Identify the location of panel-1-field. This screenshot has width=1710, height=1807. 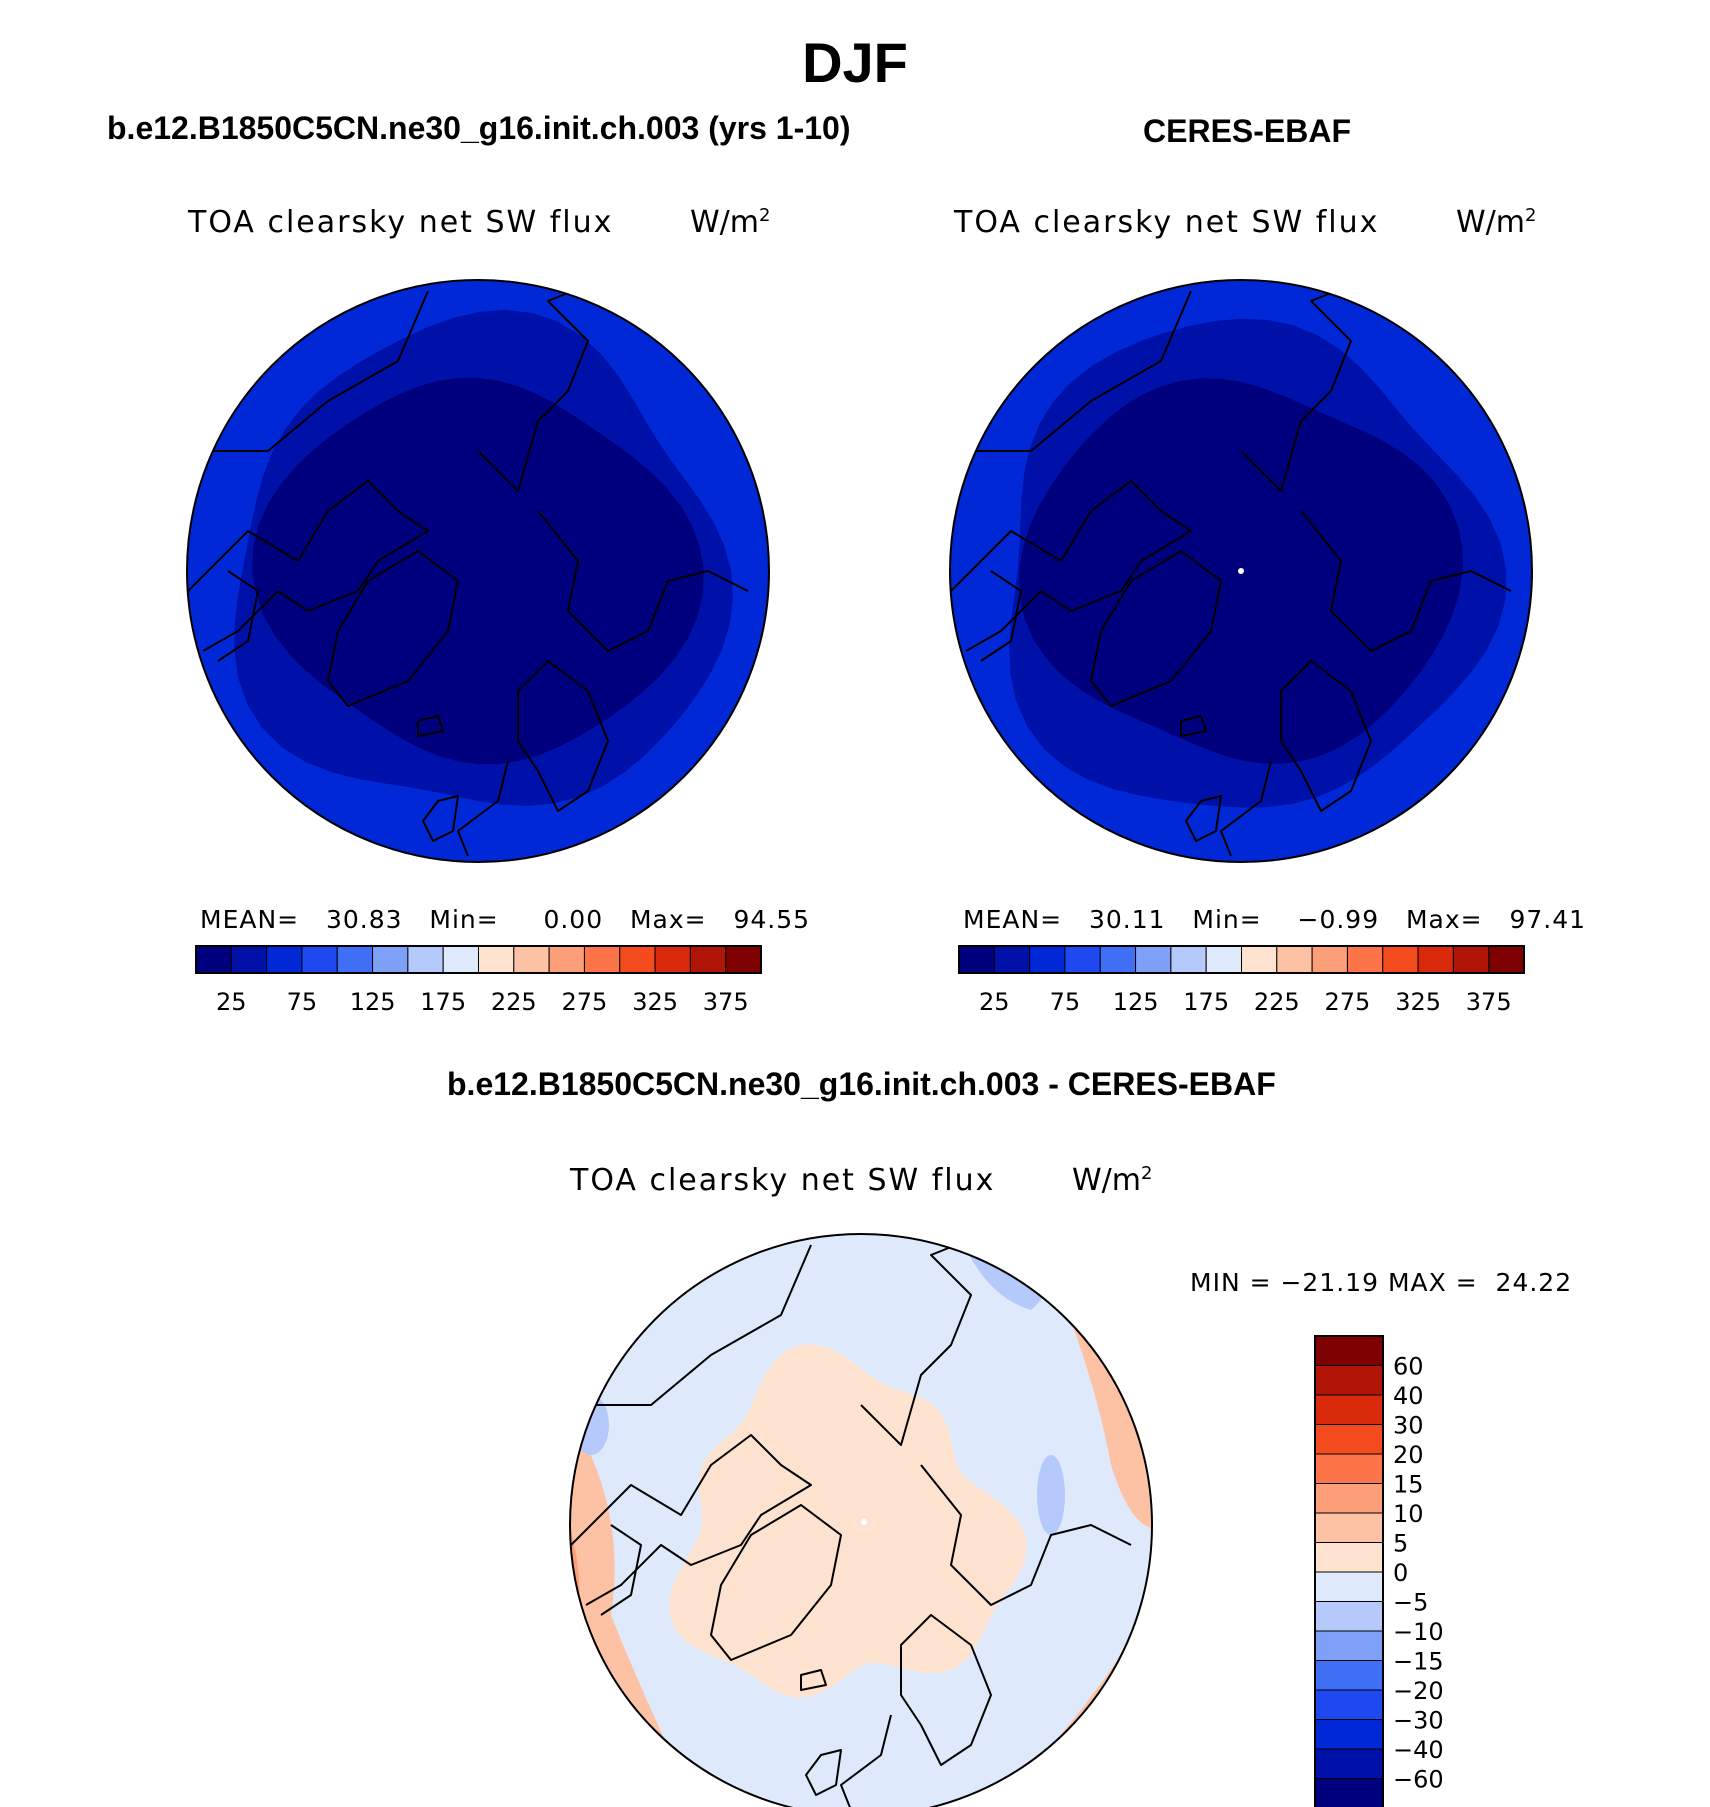
(478, 571).